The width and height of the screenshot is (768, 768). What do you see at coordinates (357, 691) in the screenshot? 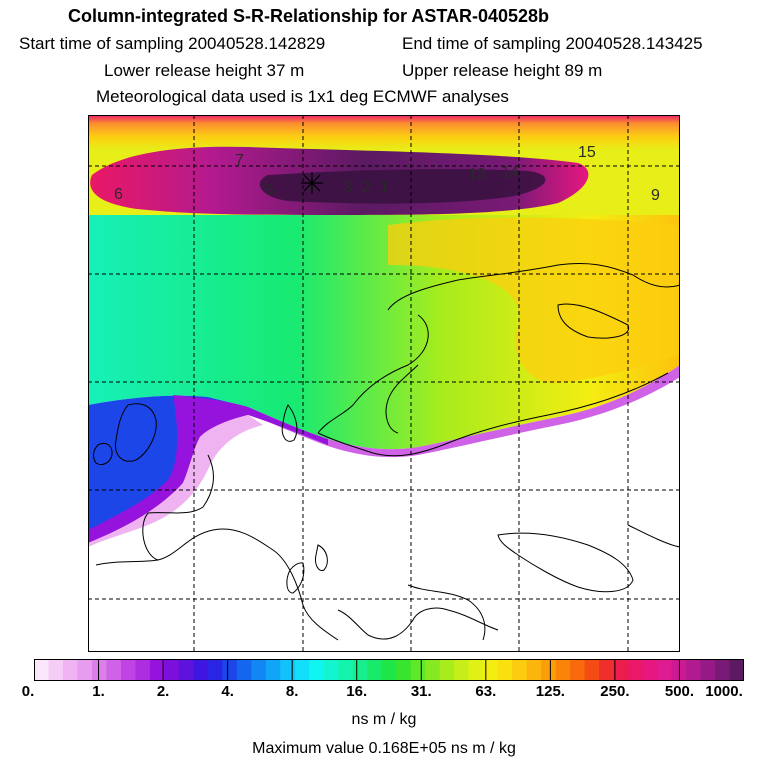
I see `colorbar-tick-label: 16.` at bounding box center [357, 691].